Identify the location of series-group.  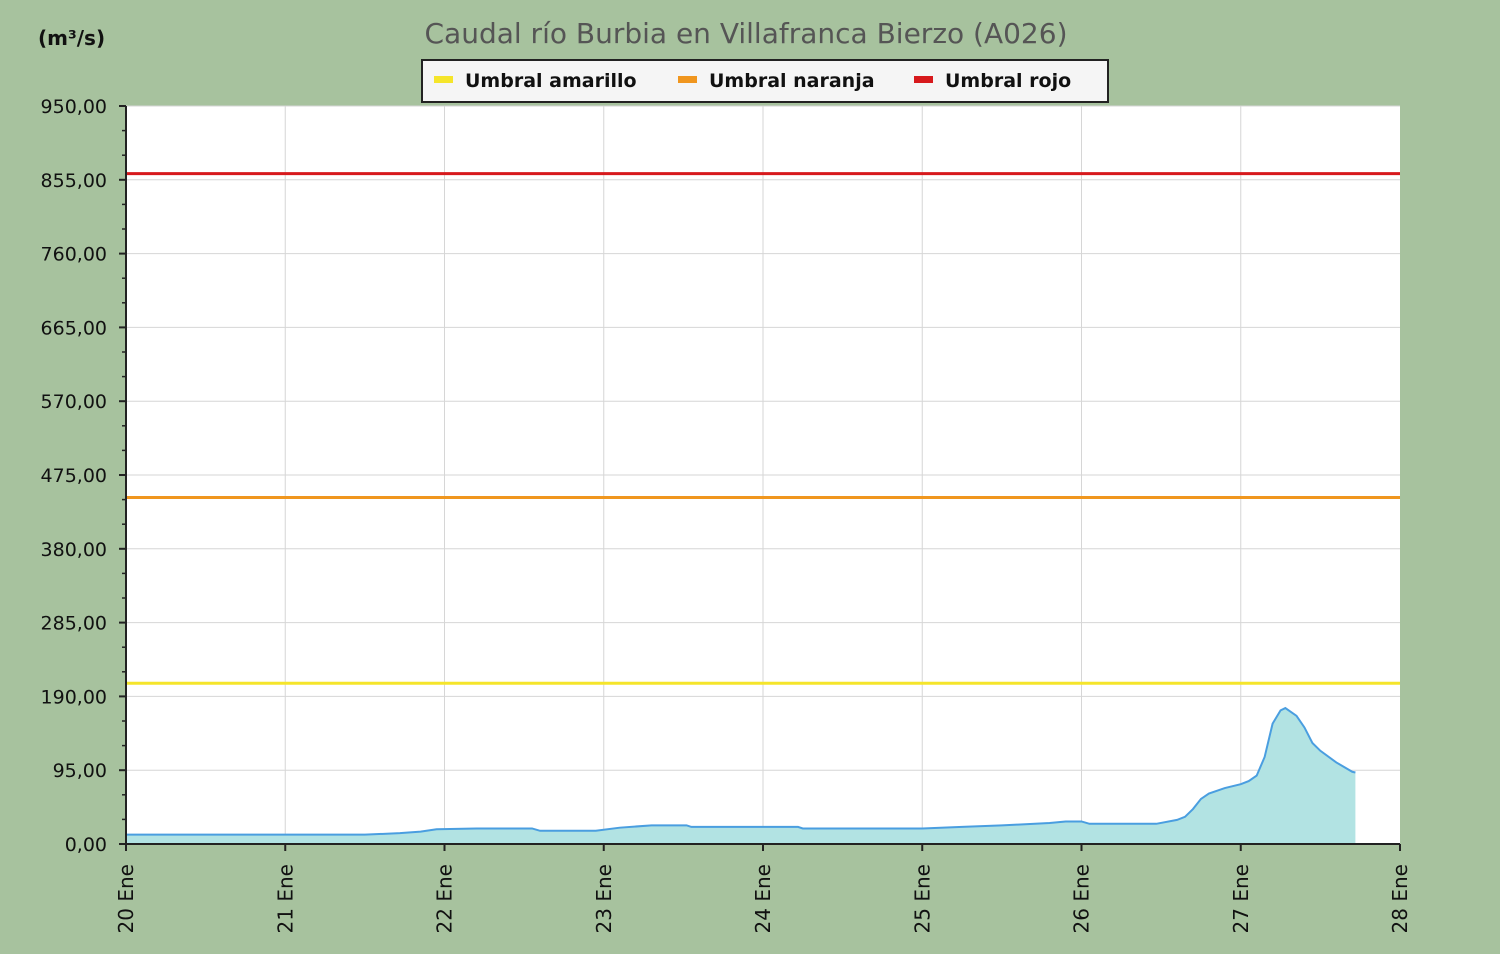
(741, 775).